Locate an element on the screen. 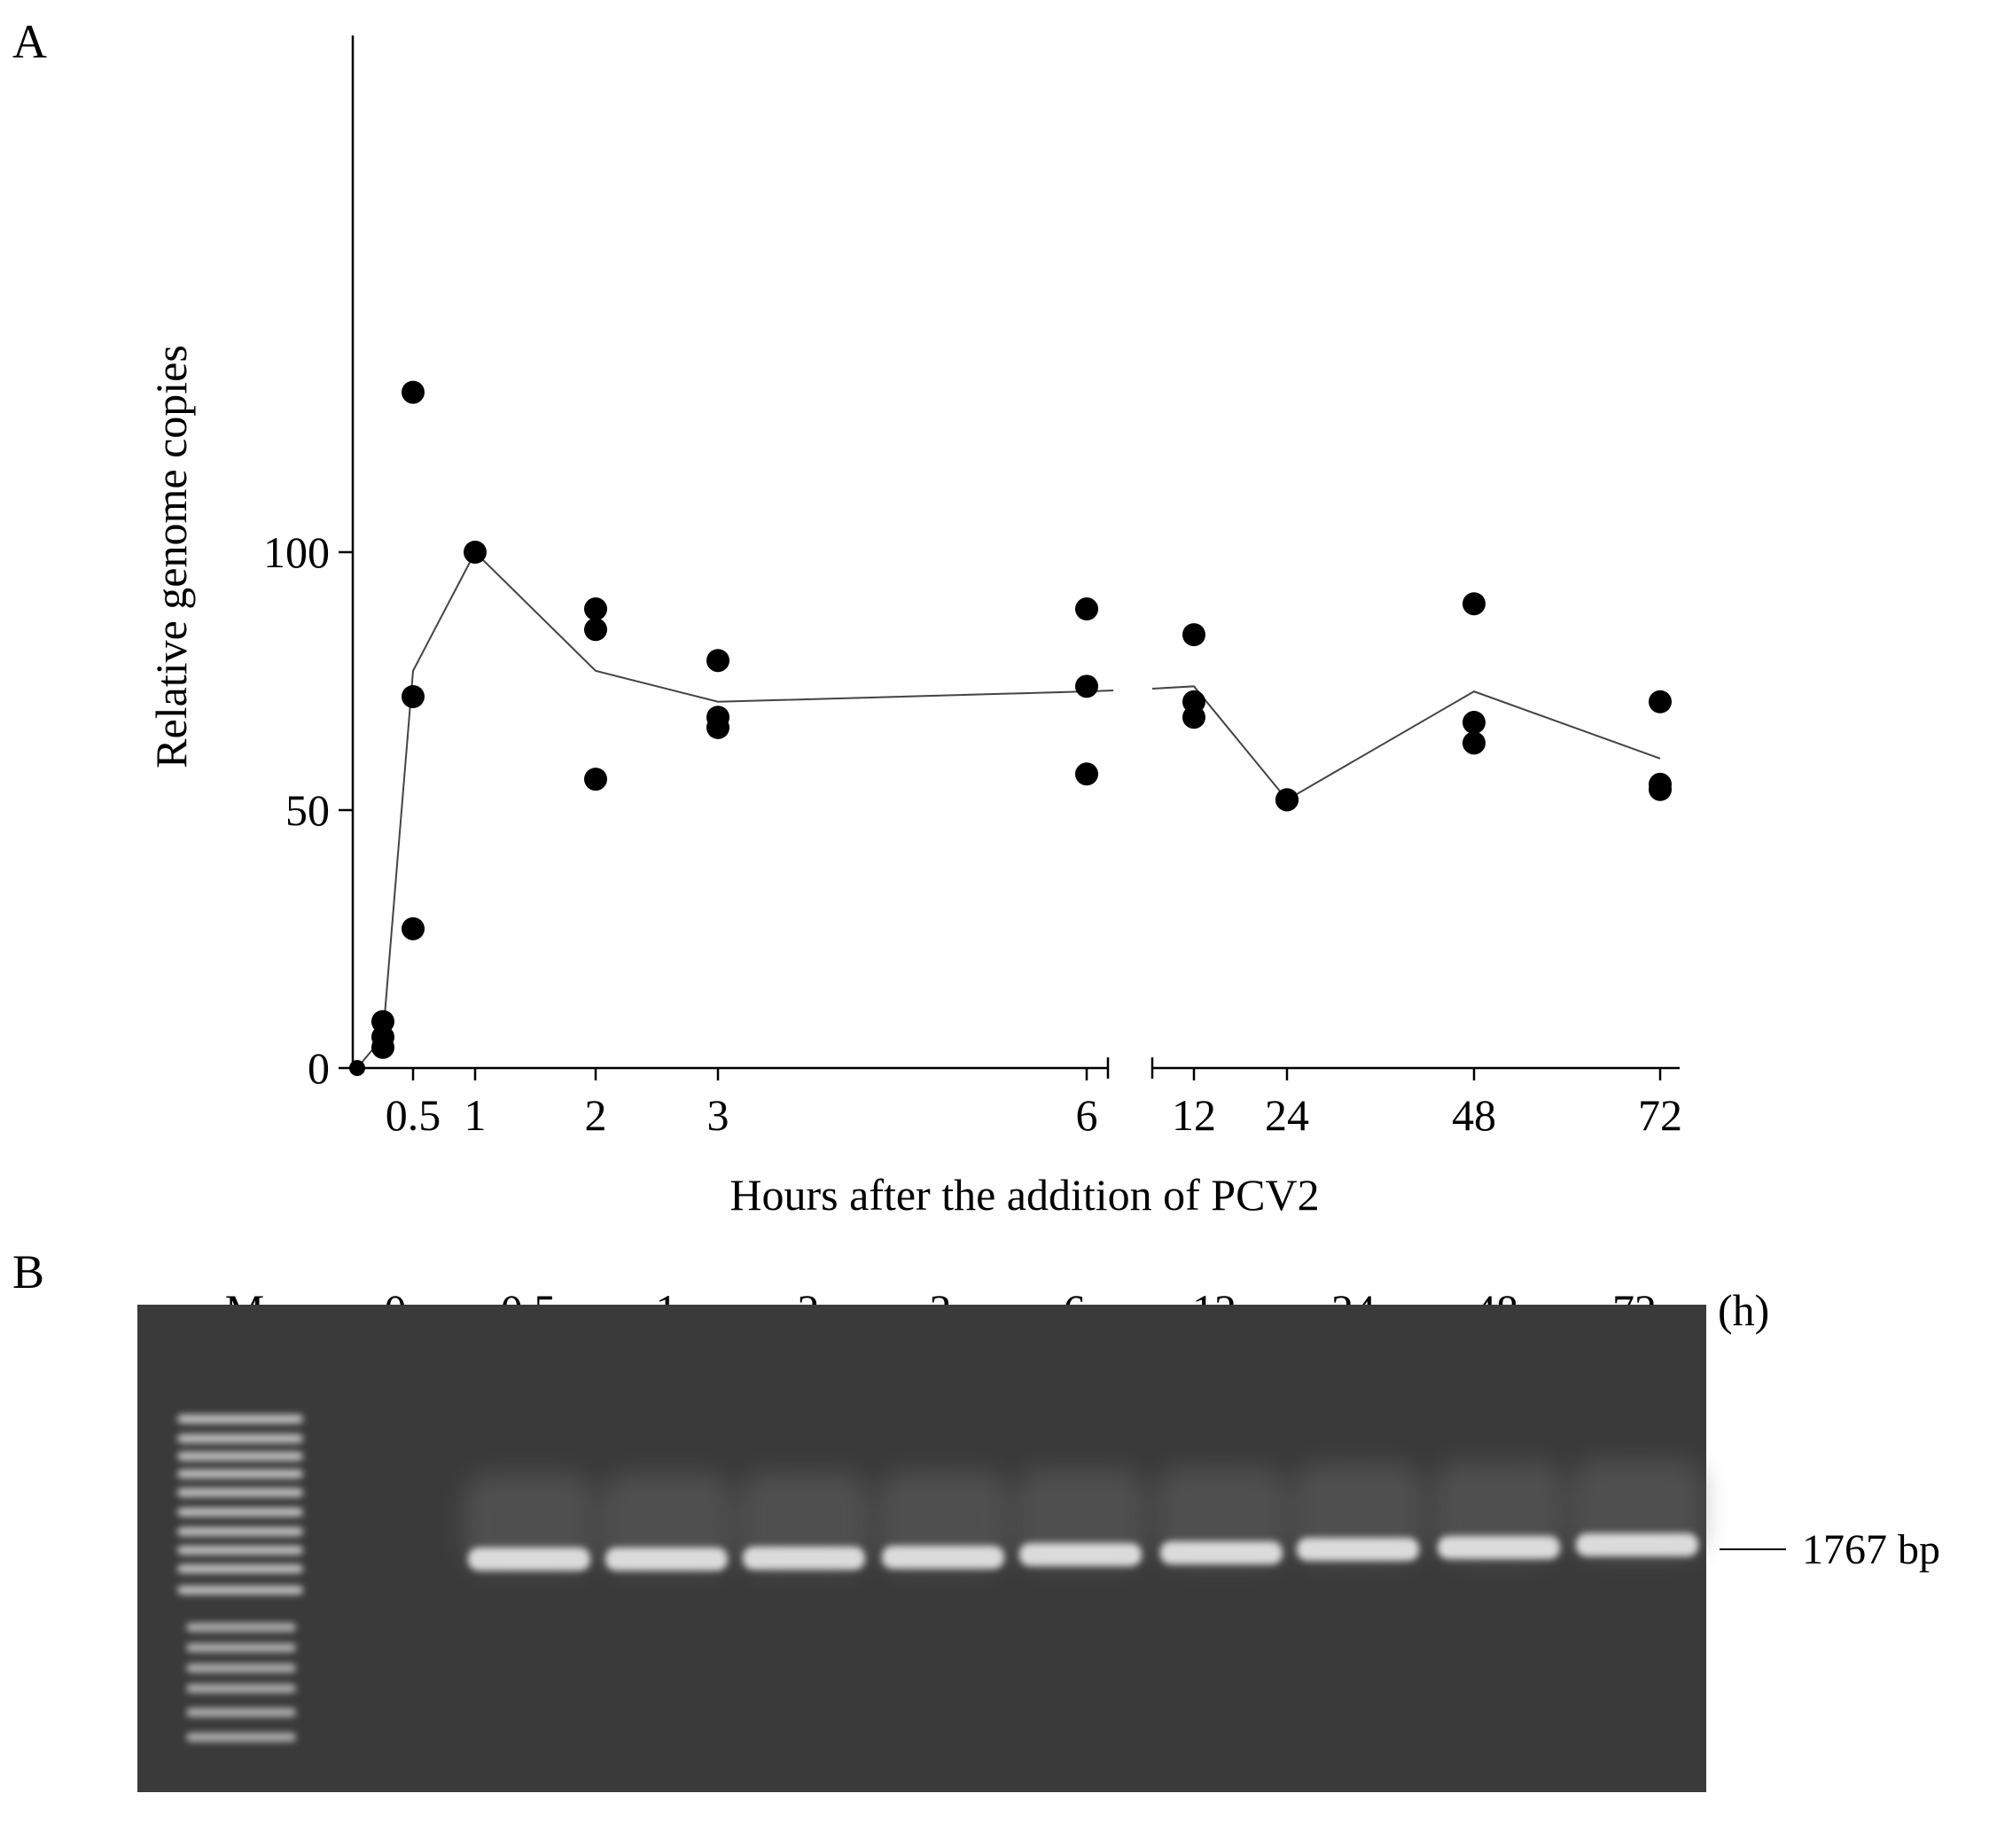  x-tick-label: 72 is located at coordinates (1660, 1115).